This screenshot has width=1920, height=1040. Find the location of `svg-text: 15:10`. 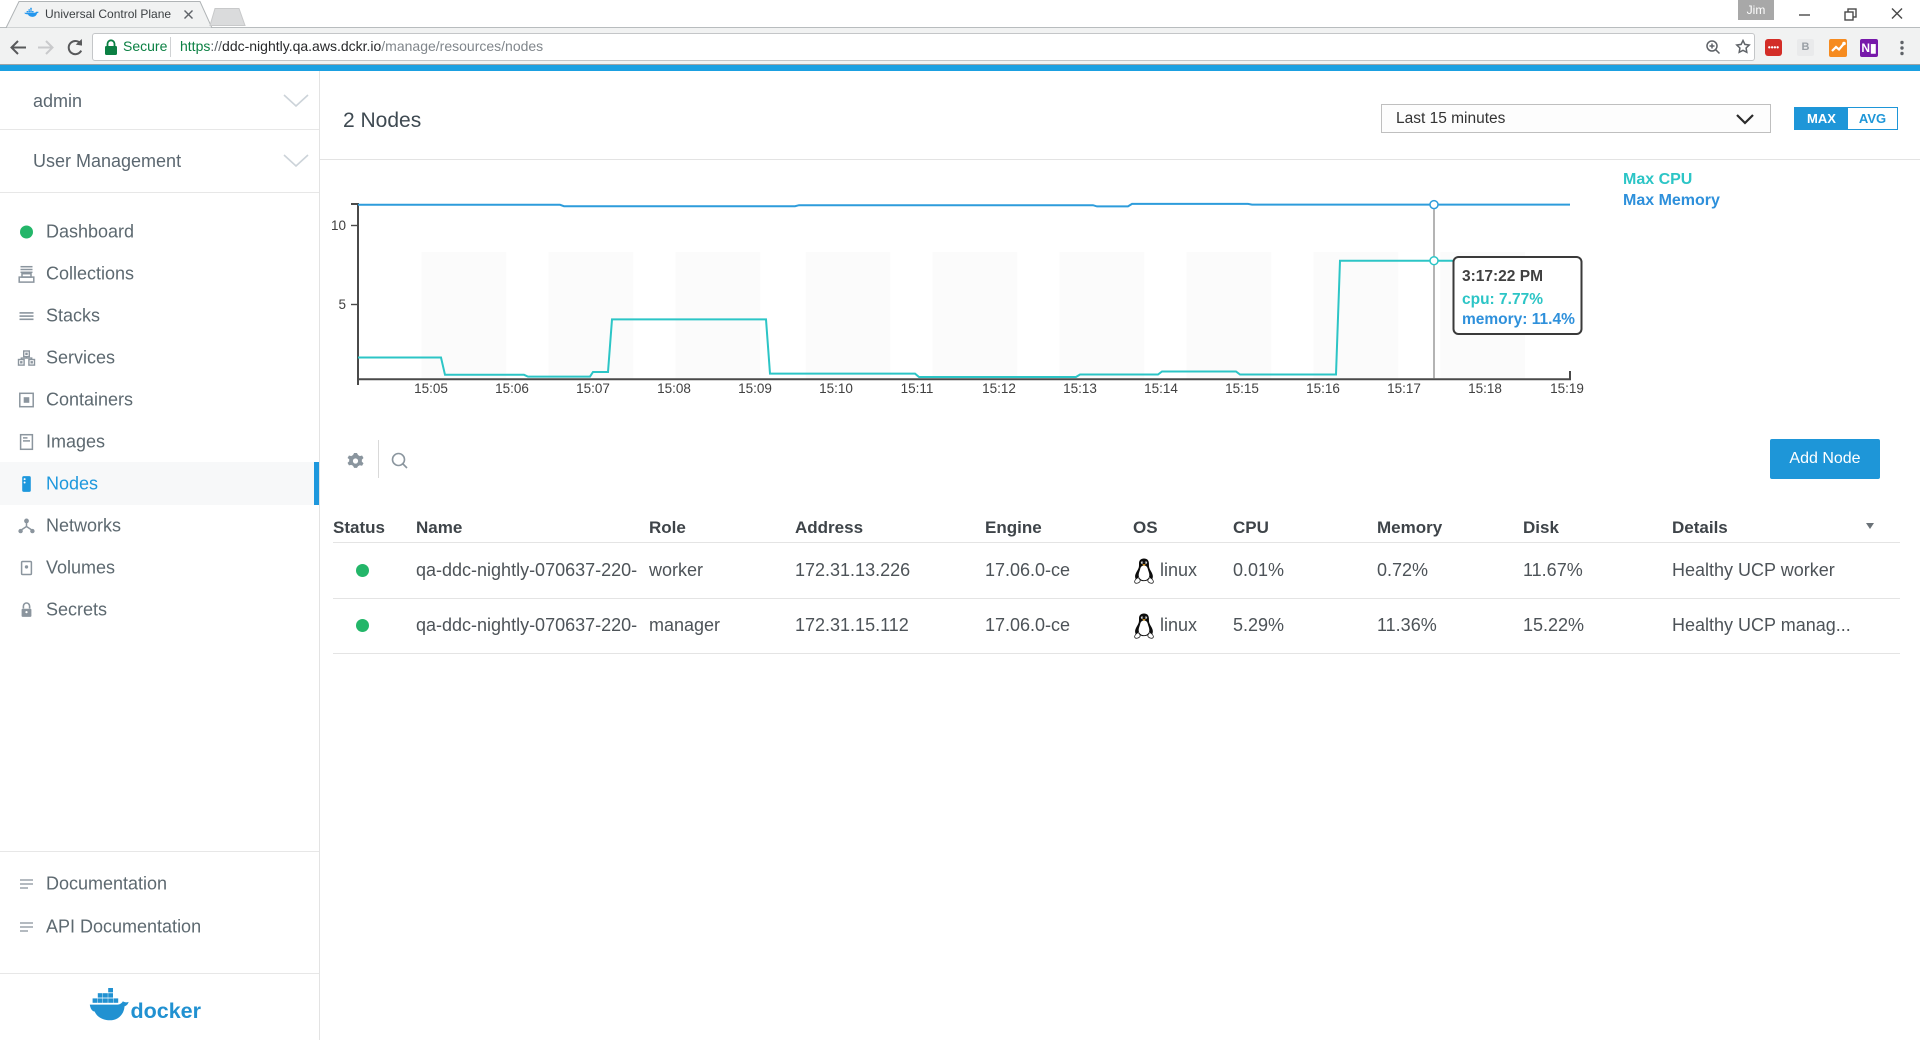

svg-text: 15:10 is located at coordinates (836, 388).